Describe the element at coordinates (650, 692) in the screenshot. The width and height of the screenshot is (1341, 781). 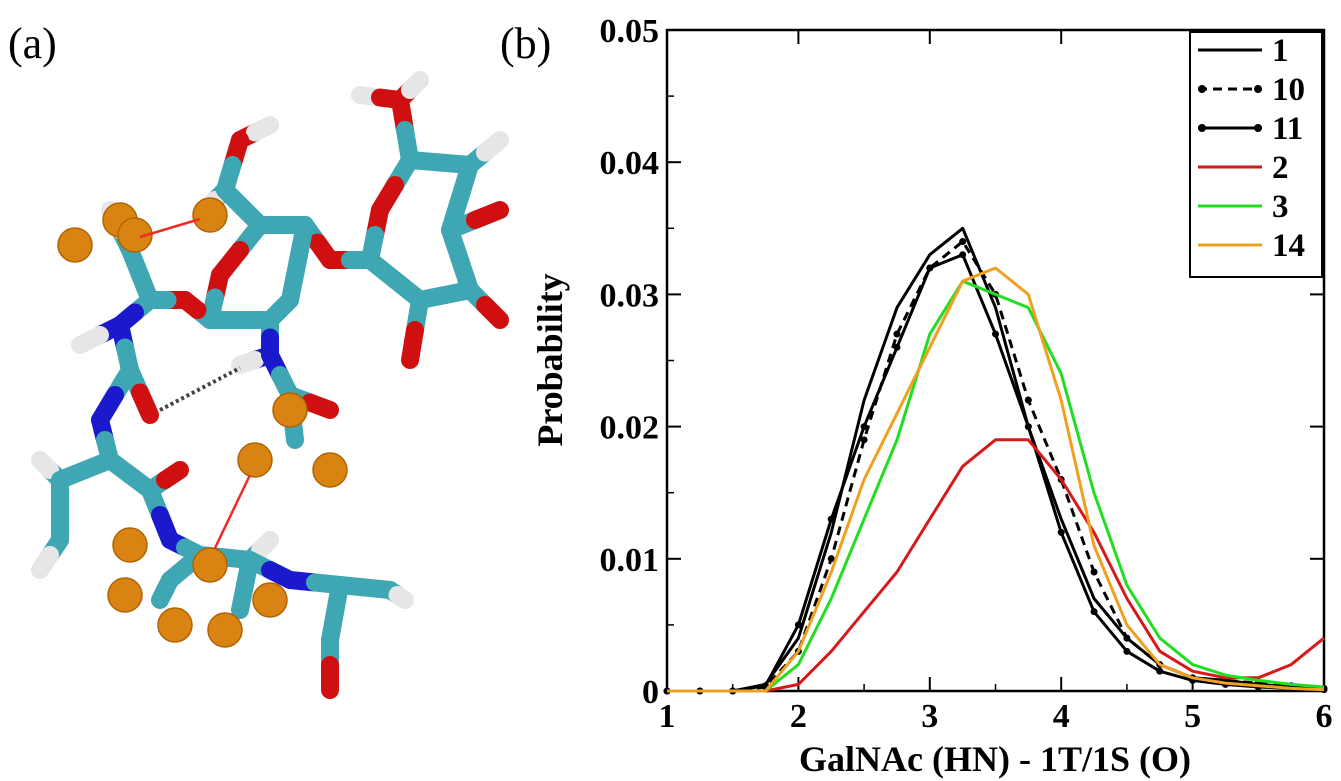
I see `y-tick-label: 0` at that location.